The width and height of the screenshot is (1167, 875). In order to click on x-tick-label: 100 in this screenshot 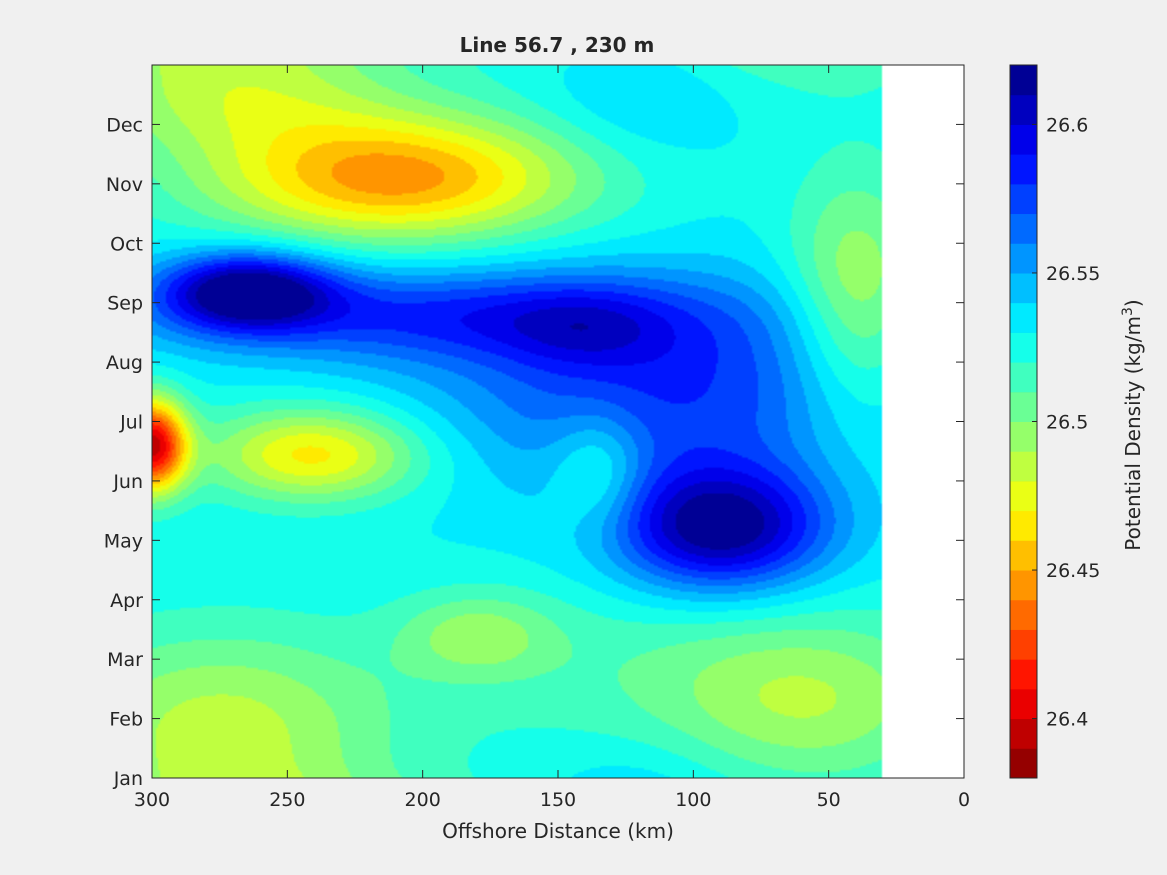, I will do `click(693, 800)`.